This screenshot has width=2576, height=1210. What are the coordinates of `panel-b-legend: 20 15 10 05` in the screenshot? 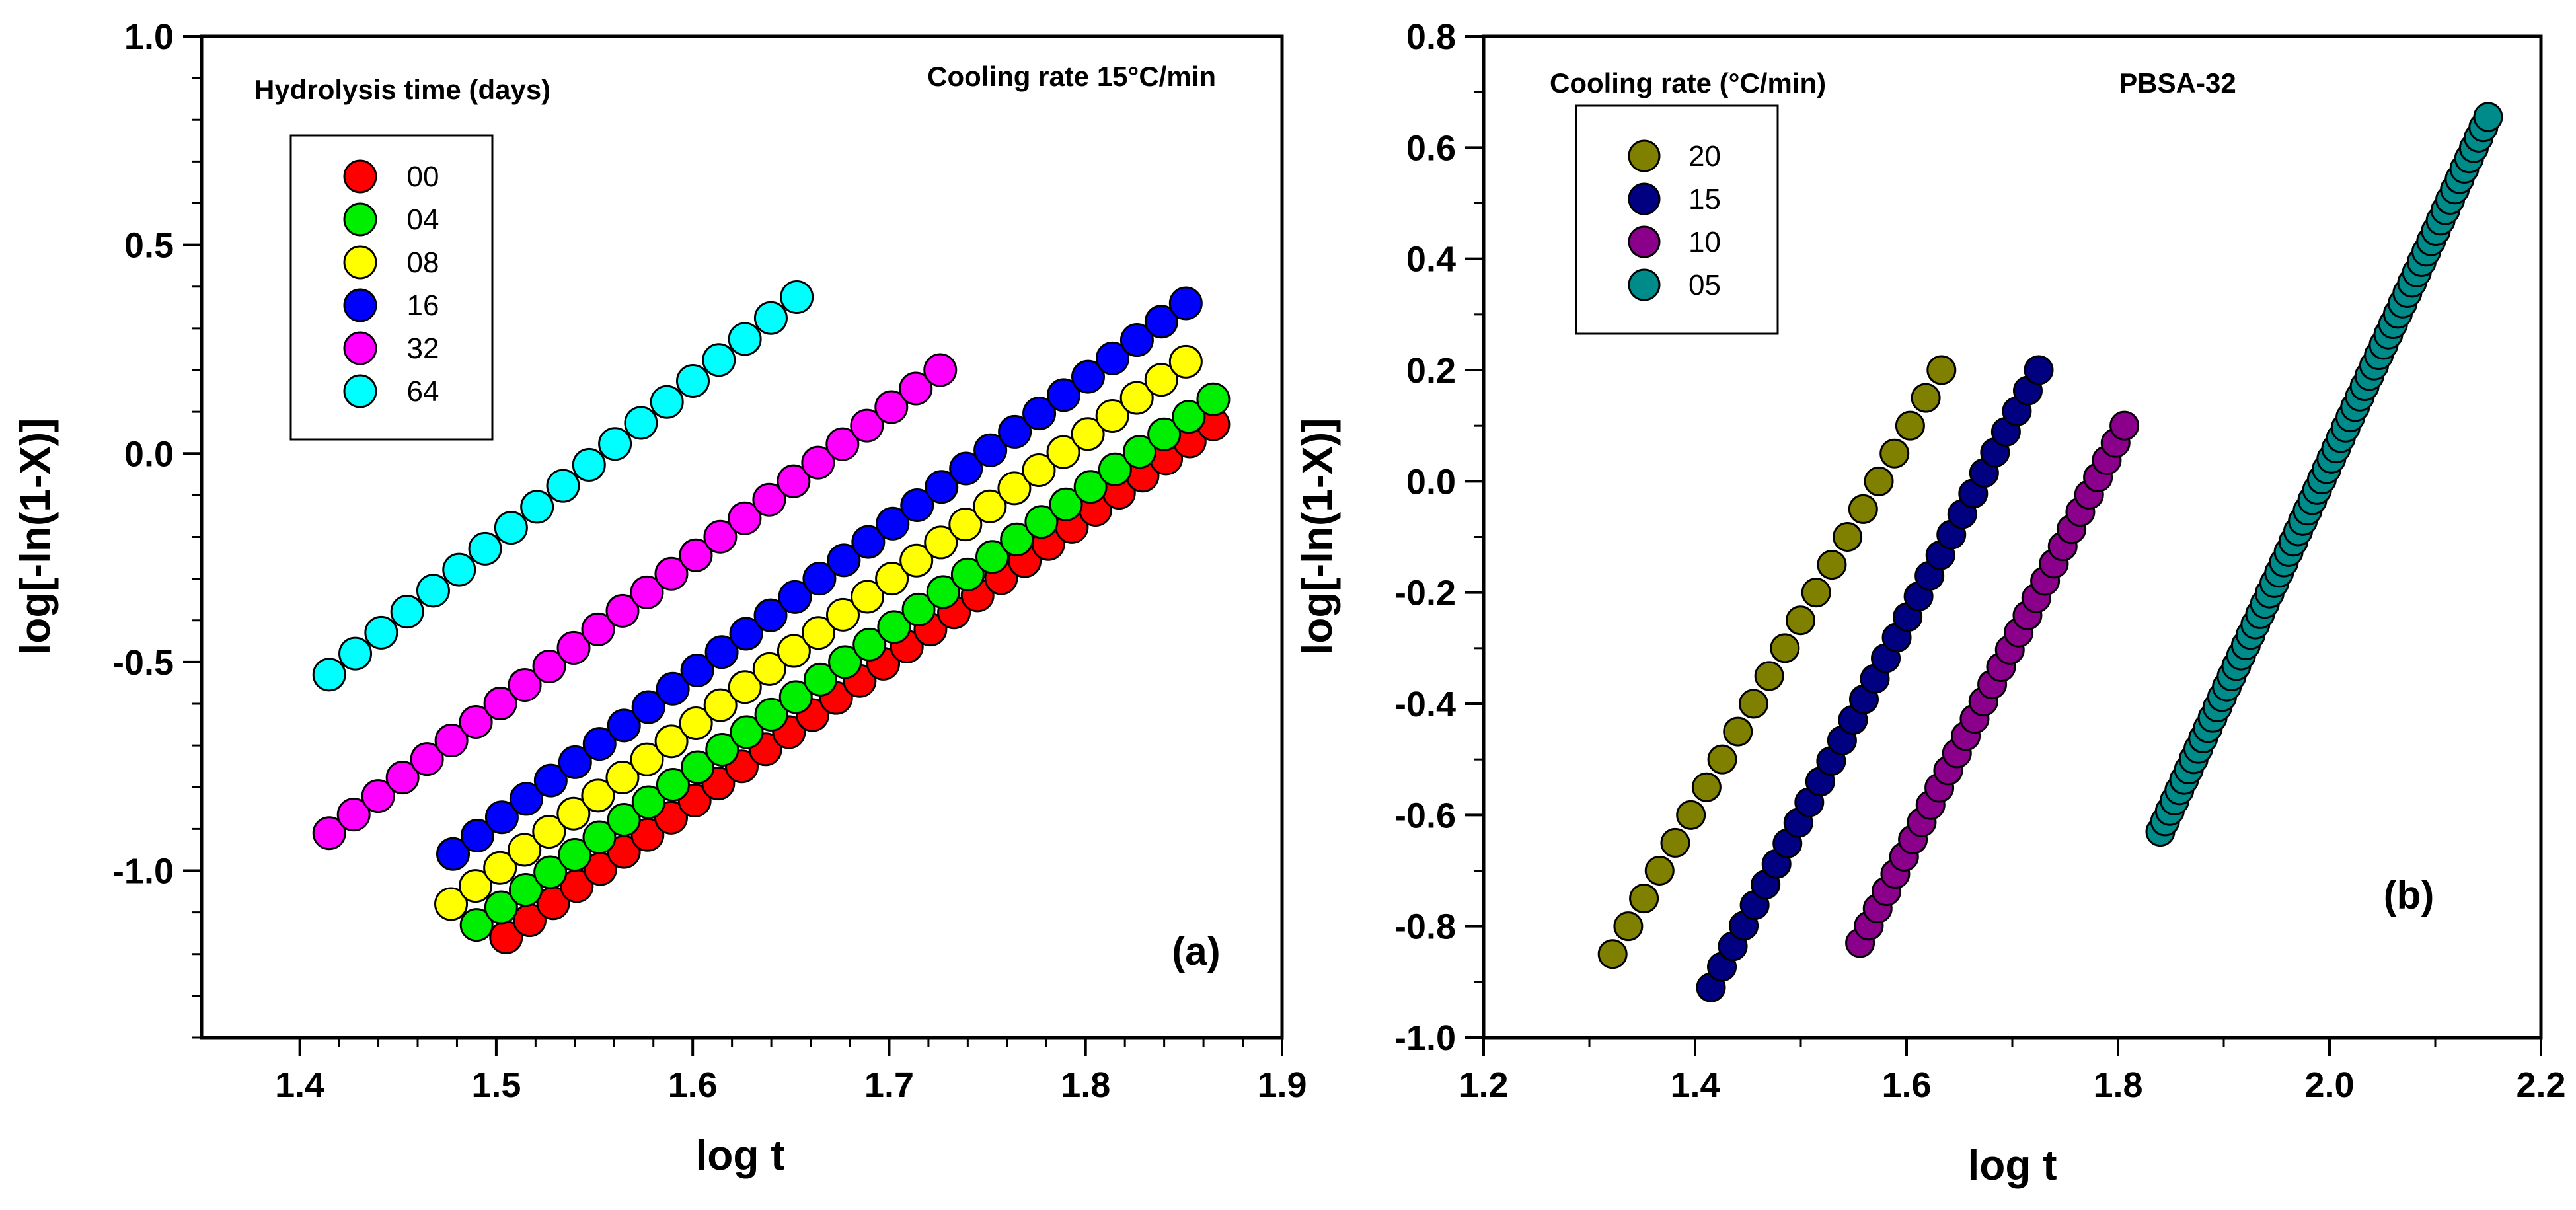 It's located at (1674, 220).